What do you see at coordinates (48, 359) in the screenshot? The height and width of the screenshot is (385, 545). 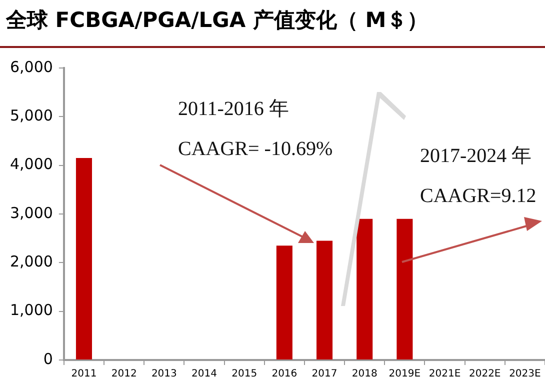 I see `y-tick-label: 0` at bounding box center [48, 359].